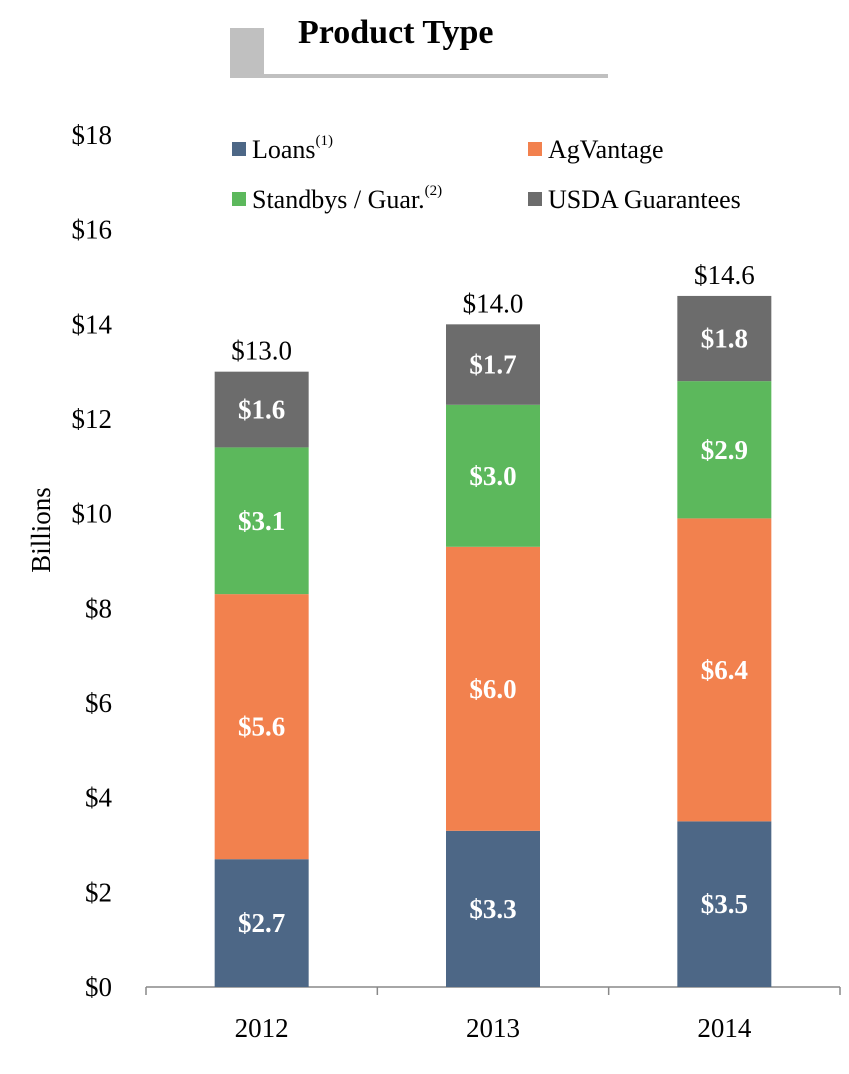 The height and width of the screenshot is (1074, 849). Describe the element at coordinates (644, 199) in the screenshot. I see `legend-entry-label: USDA Guarantees` at that location.